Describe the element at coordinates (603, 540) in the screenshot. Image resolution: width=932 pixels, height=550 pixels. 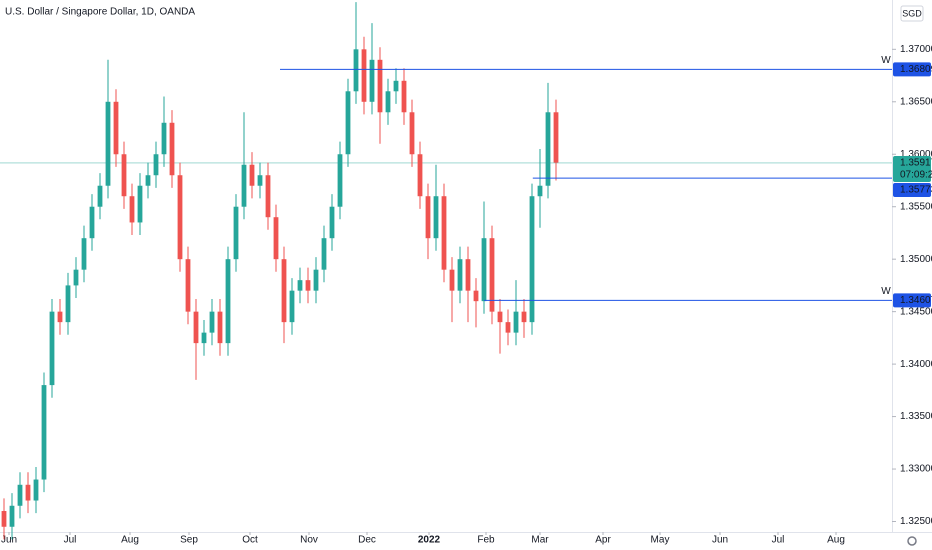
I see `x-tick-label: Apr` at that location.